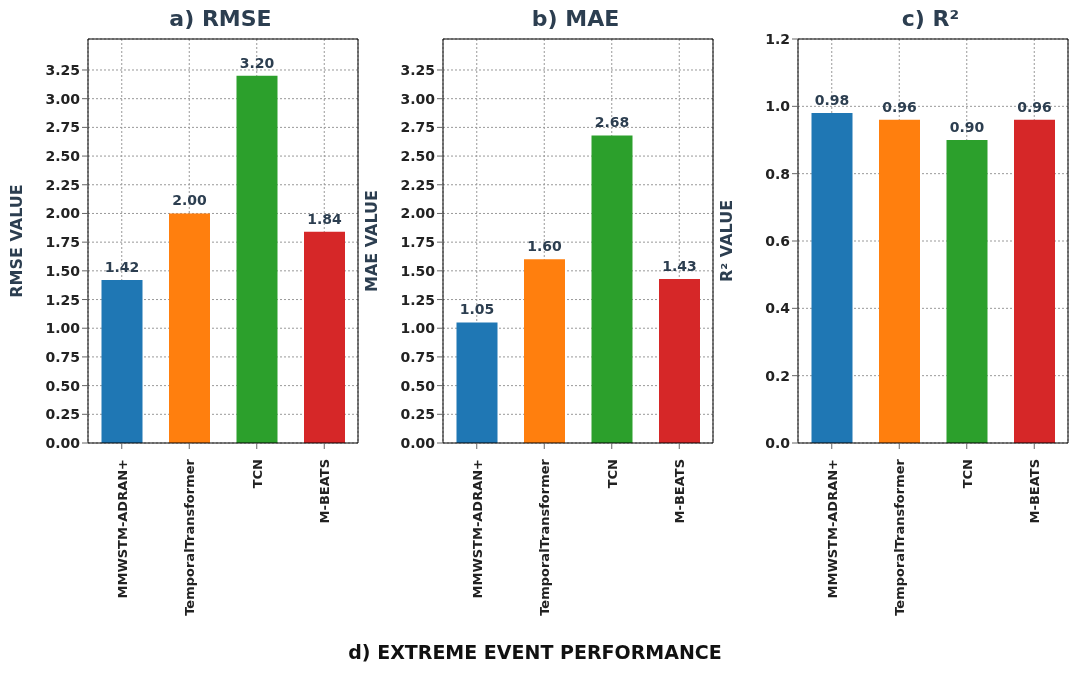 The width and height of the screenshot is (1070, 677). What do you see at coordinates (612, 122) in the screenshot?
I see `data-label: 2.68` at bounding box center [612, 122].